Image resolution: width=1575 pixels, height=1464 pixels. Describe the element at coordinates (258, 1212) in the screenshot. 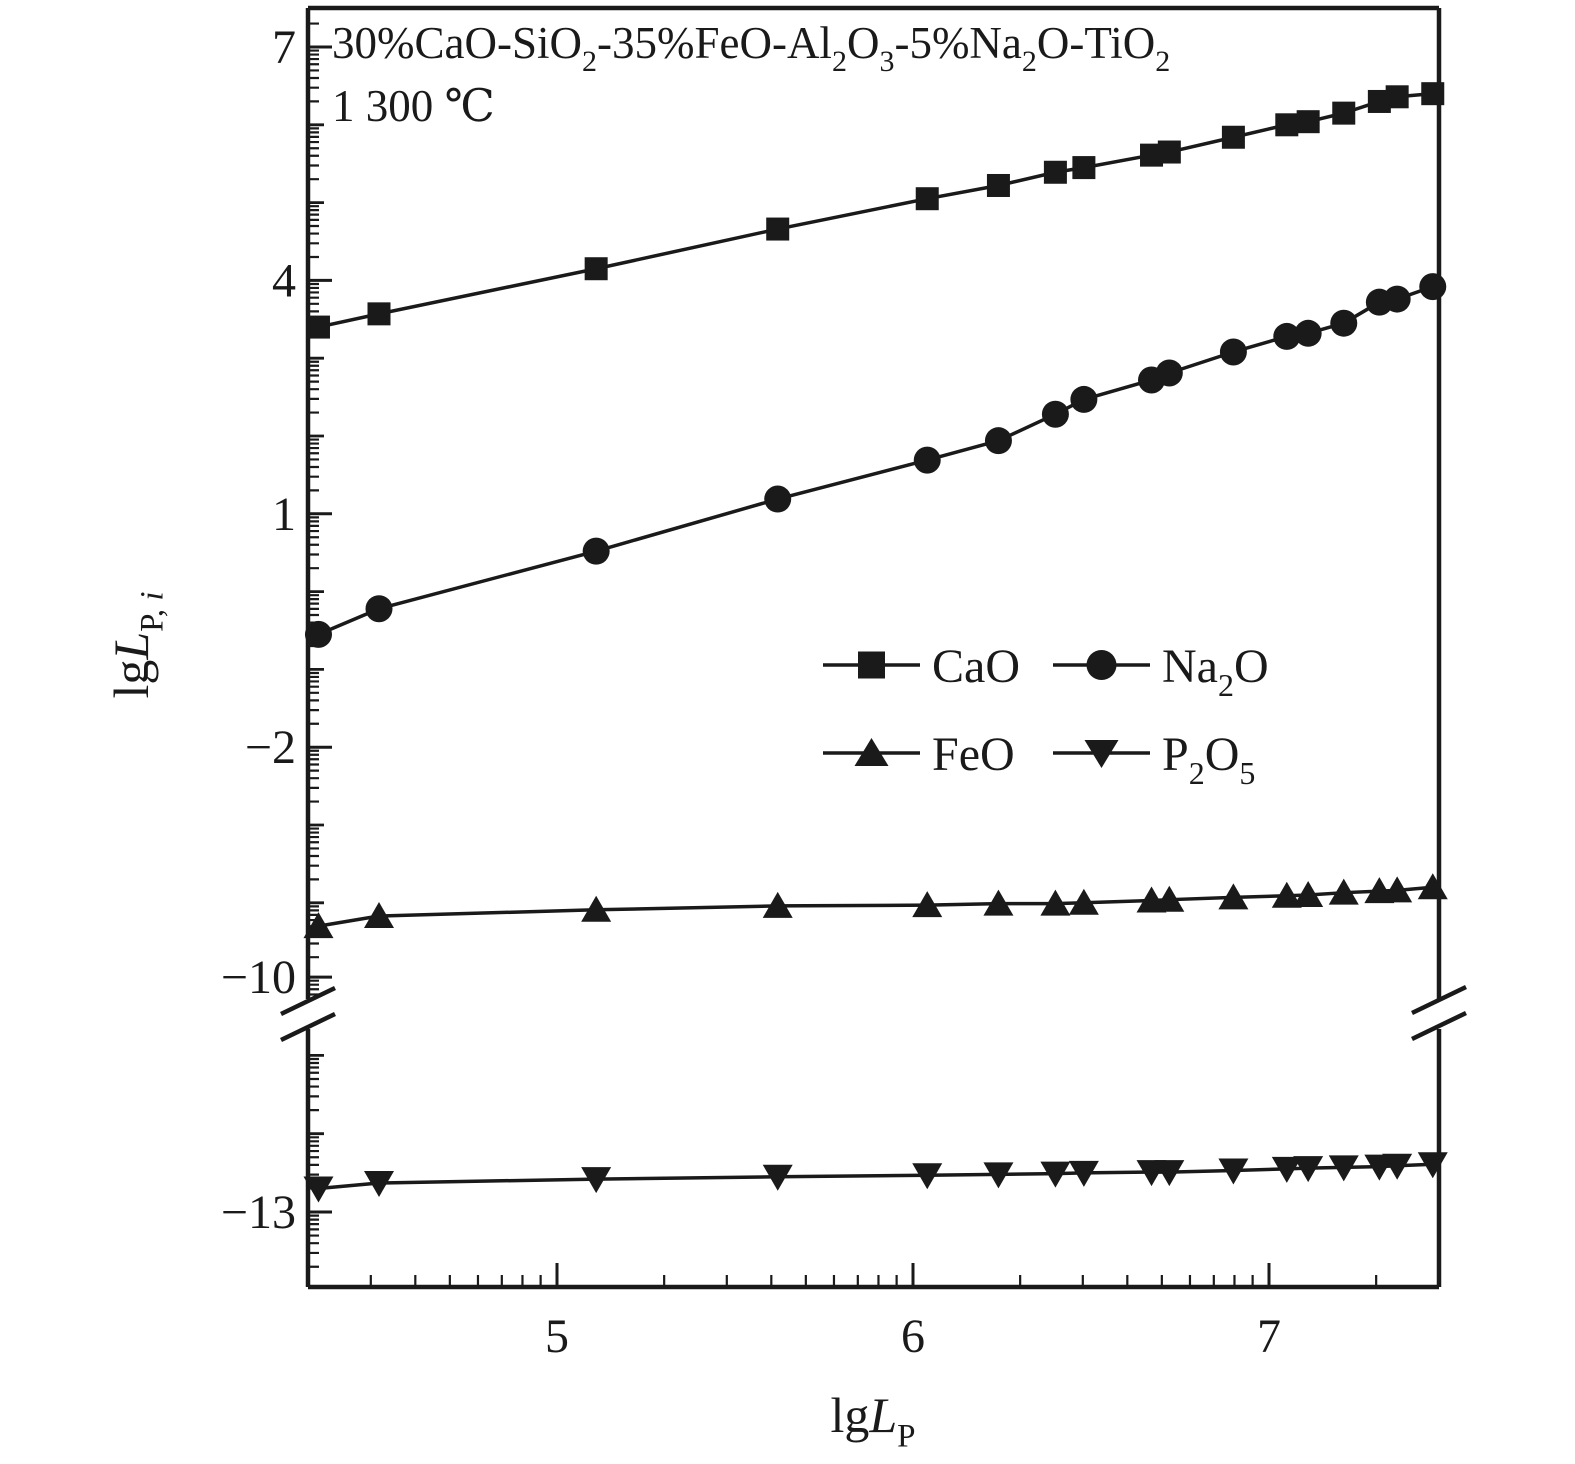

I see `y-tick-label: −13` at that location.